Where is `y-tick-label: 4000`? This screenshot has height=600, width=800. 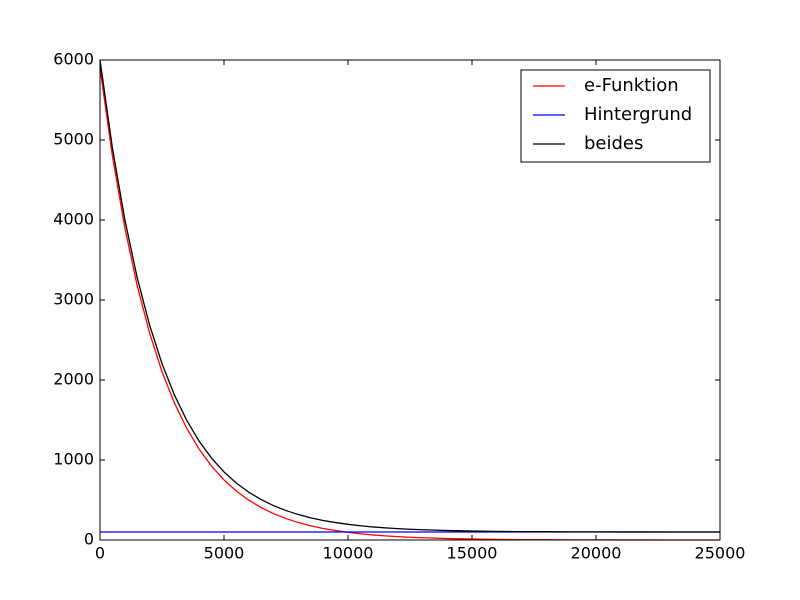 y-tick-label: 4000 is located at coordinates (73, 219).